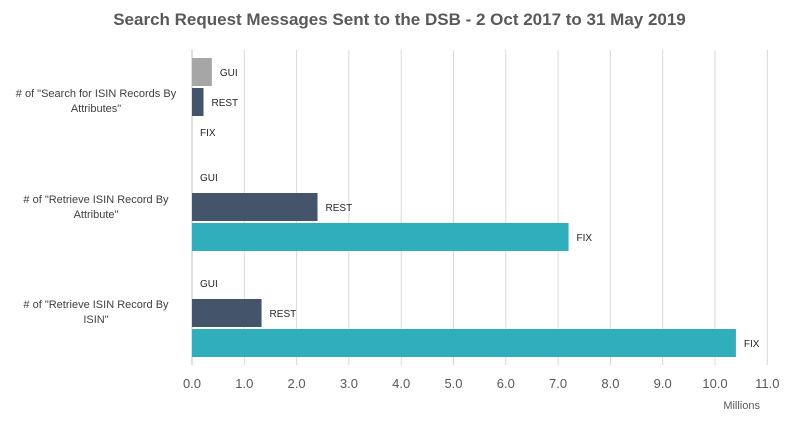 This screenshot has height=426, width=799. I want to click on x-tick-label: 8.0, so click(610, 383).